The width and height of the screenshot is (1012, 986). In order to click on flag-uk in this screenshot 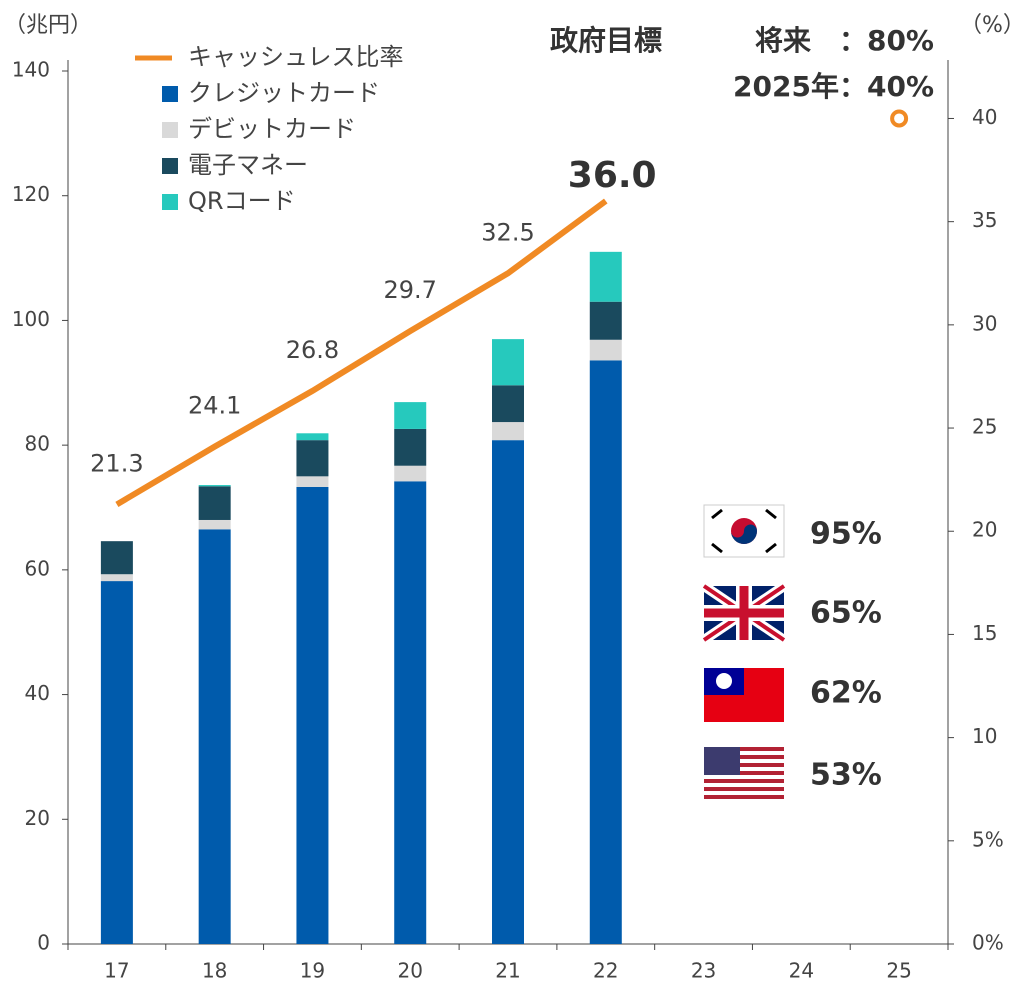, I will do `click(744, 613)`.